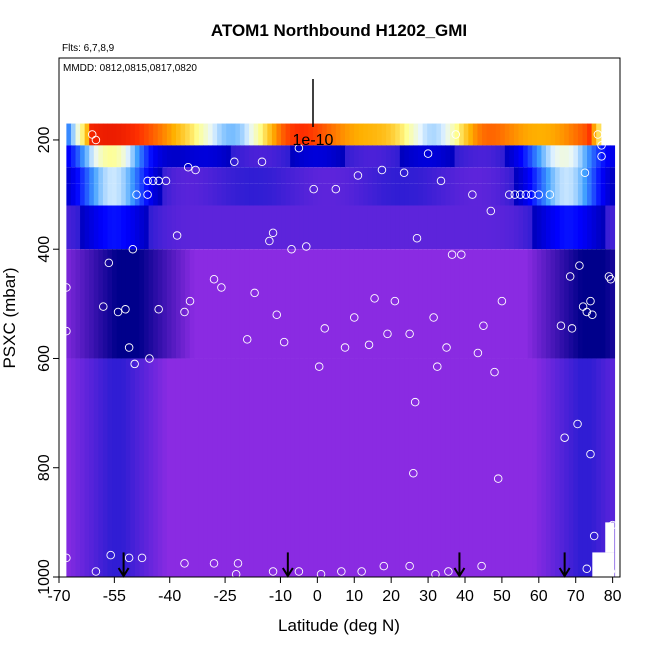 Image resolution: width=650 pixels, height=650 pixels. I want to click on flight-arrow-head, so click(287, 572).